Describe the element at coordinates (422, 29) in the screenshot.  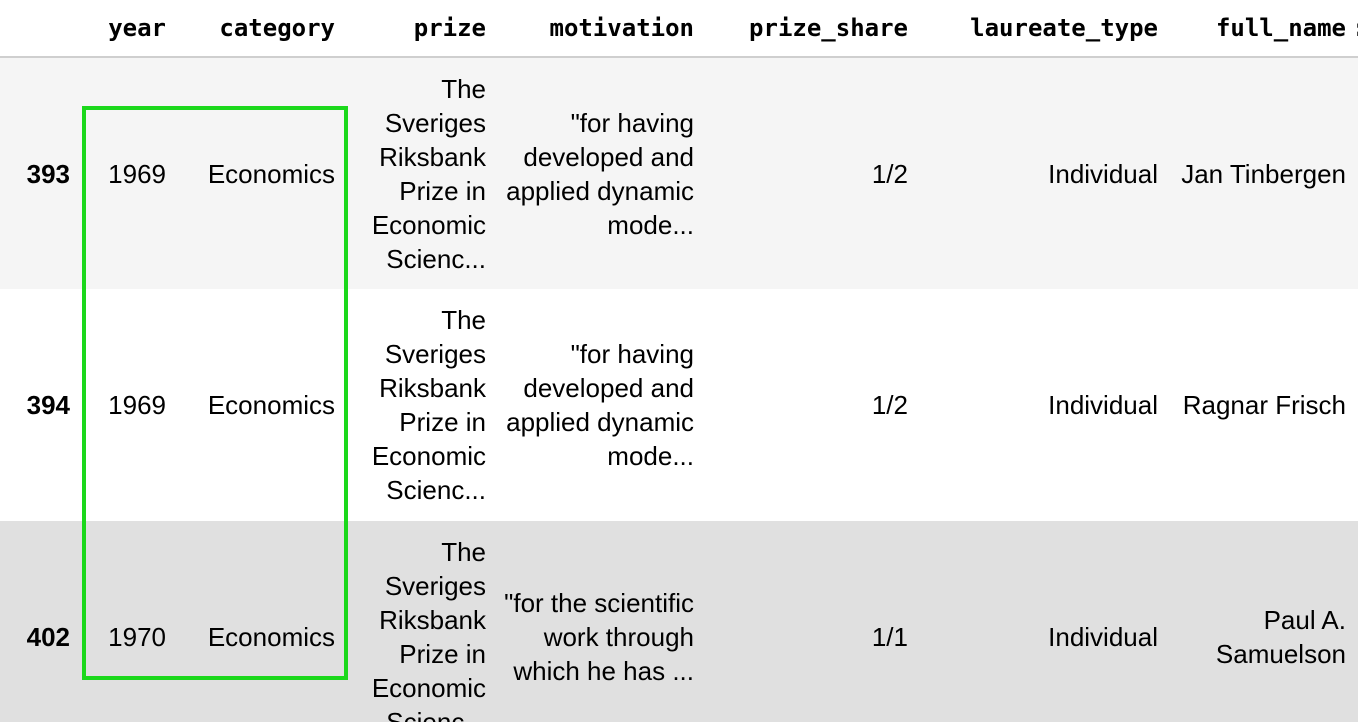
I see `column-header-prize: prize` at that location.